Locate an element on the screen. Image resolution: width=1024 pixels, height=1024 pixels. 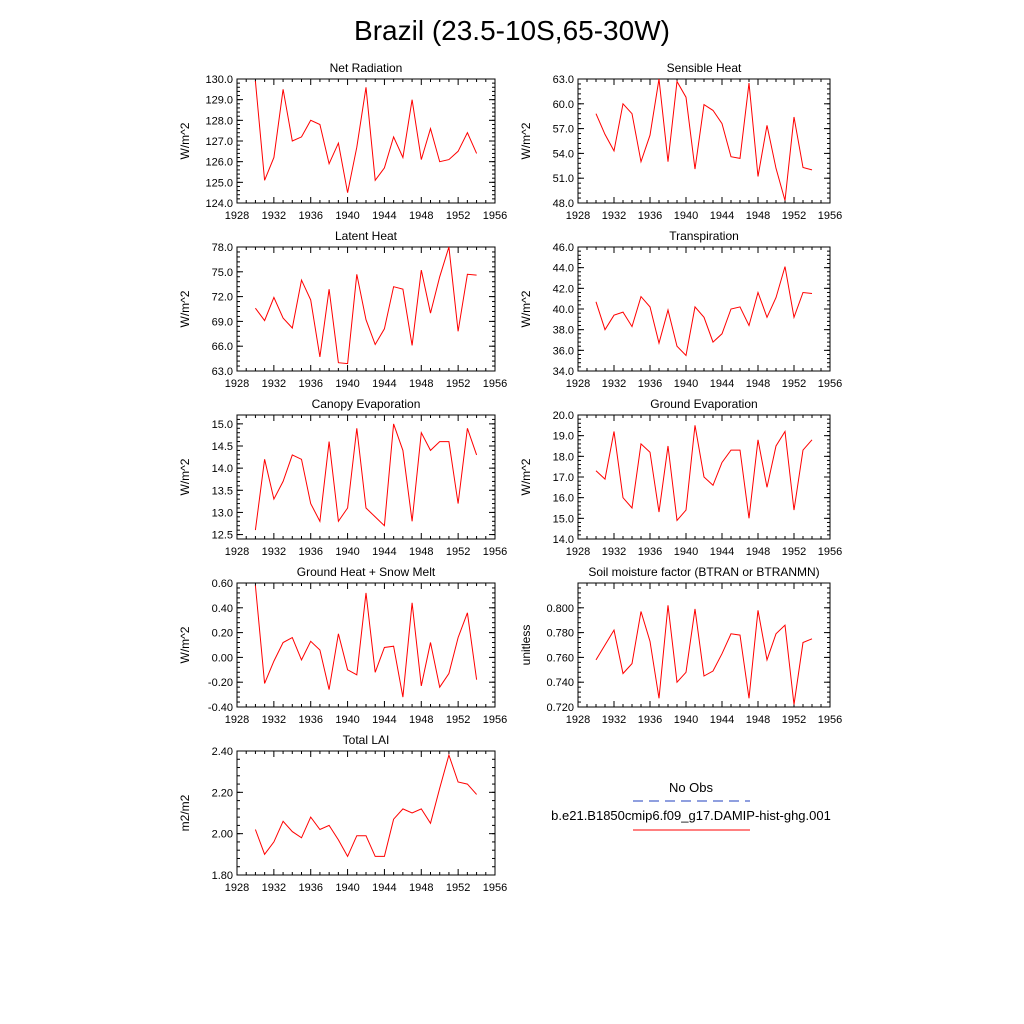
panel-title: Latent Heat is located at coordinates (366, 236).